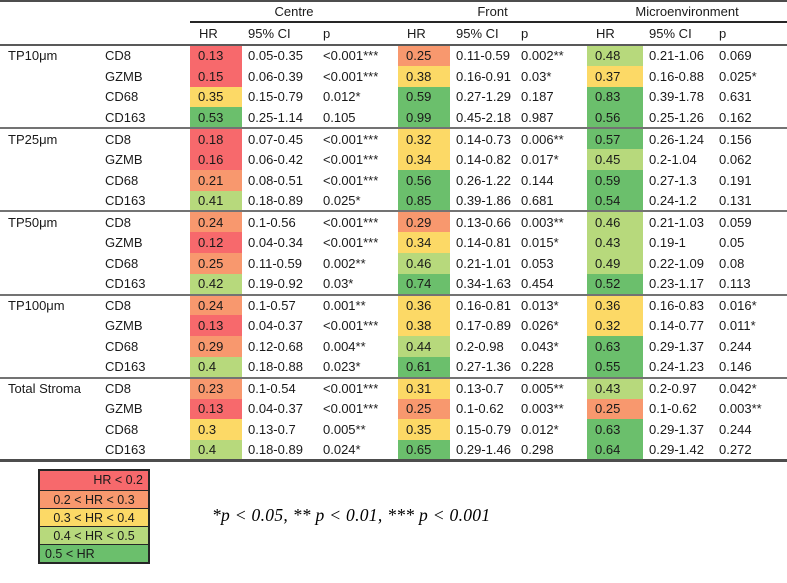 The height and width of the screenshot is (583, 787). Describe the element at coordinates (615, 346) in the screenshot. I see `microenvironment-hr-value-cell: 0.63` at that location.